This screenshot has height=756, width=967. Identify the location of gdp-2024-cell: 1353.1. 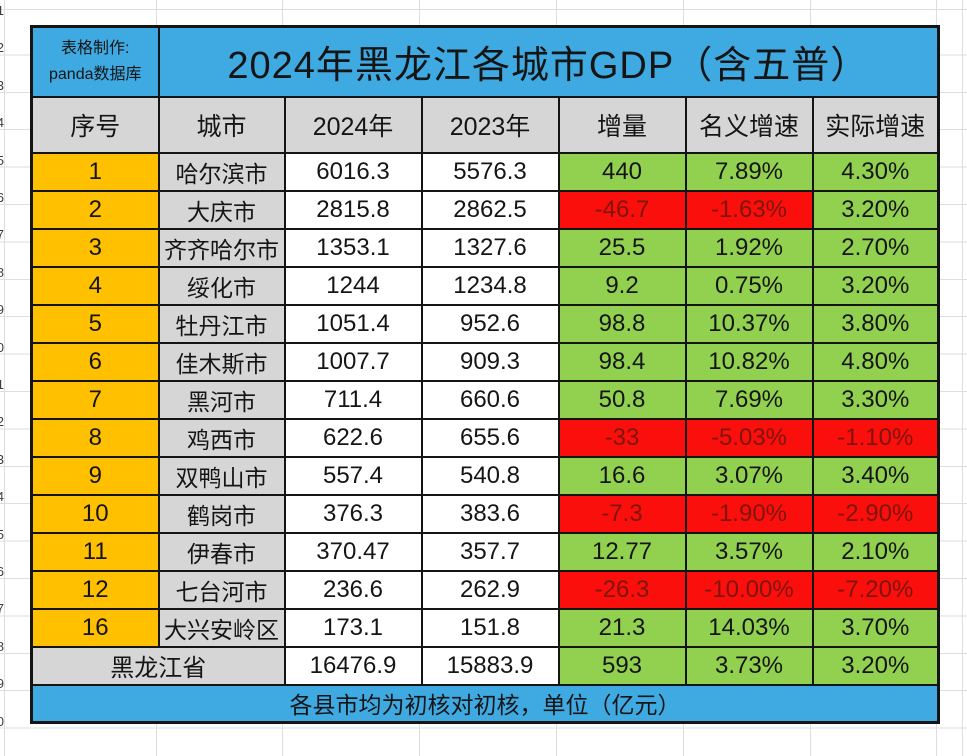
(353, 247).